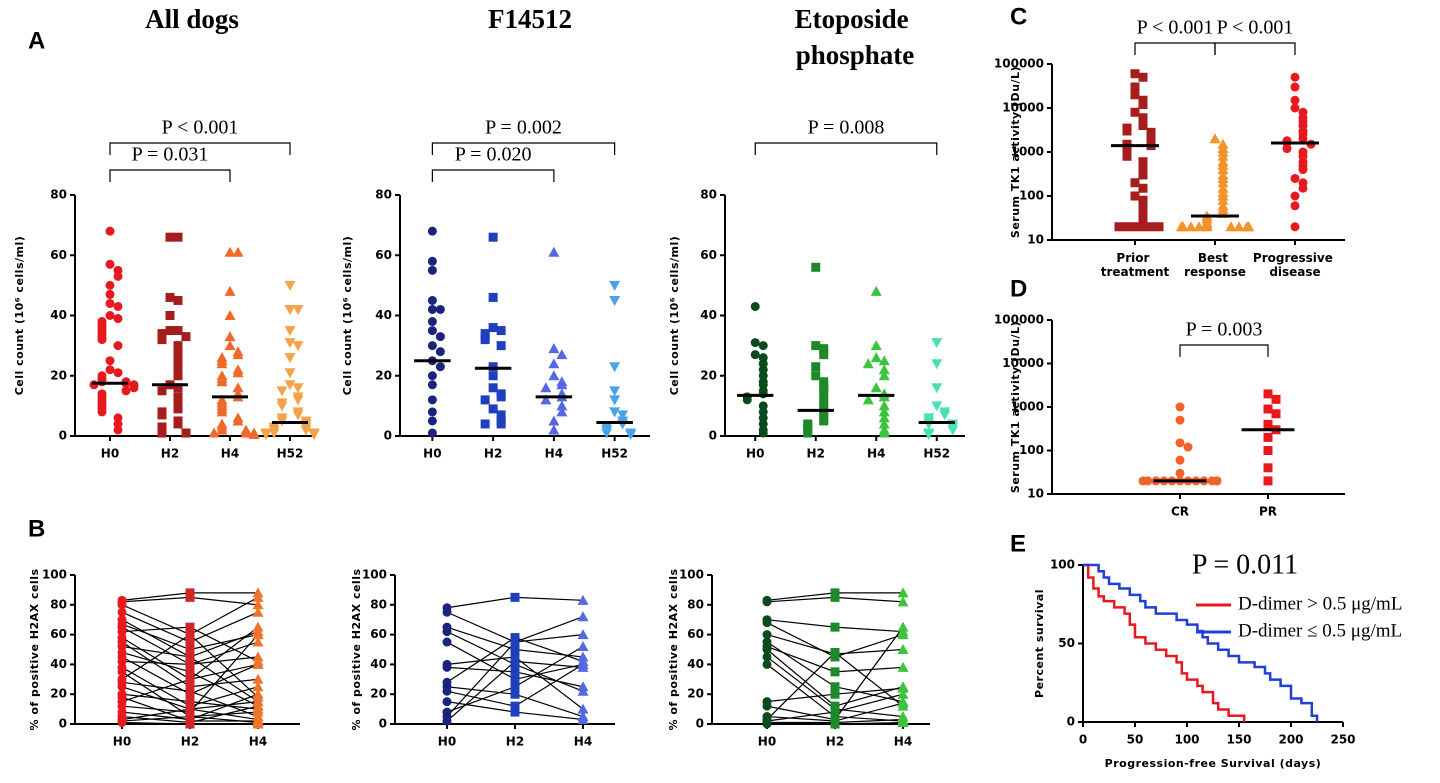  I want to click on panel-title: F14512, so click(530, 19).